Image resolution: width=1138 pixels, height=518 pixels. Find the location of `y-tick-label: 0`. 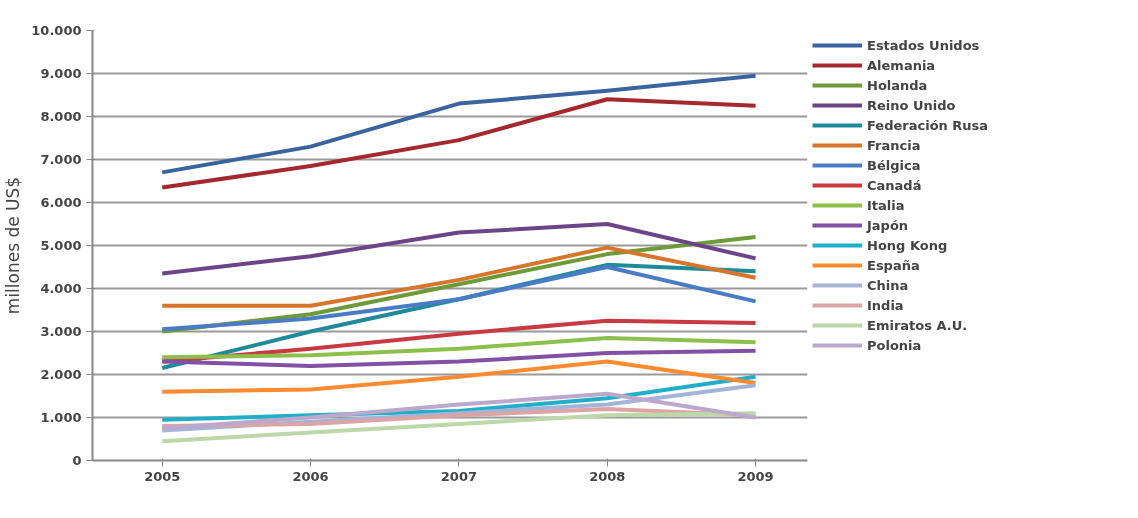

y-tick-label: 0 is located at coordinates (77, 460).